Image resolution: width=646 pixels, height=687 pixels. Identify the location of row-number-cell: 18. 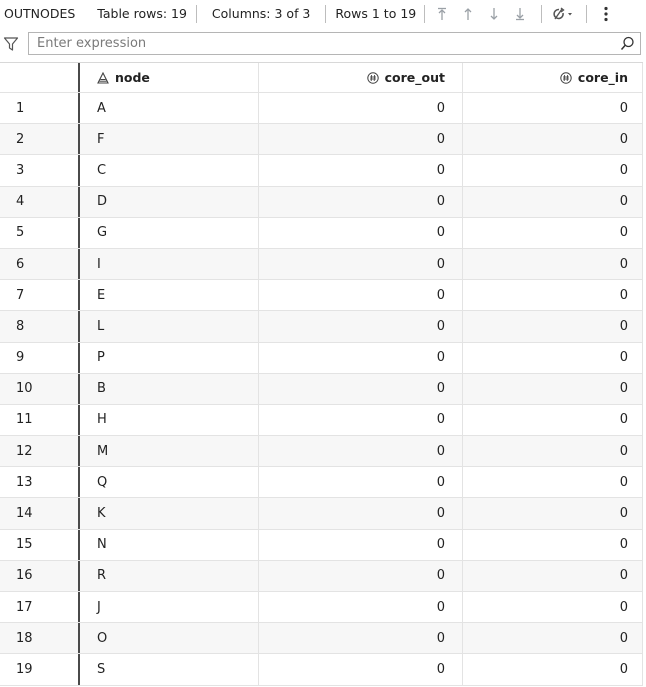
(40, 638).